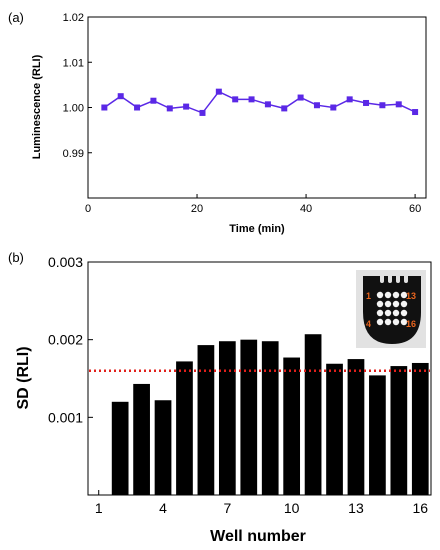 Image resolution: width=440 pixels, height=550 pixels. What do you see at coordinates (306, 209) in the screenshot?
I see `panel-a-x-tick-label: 40` at bounding box center [306, 209].